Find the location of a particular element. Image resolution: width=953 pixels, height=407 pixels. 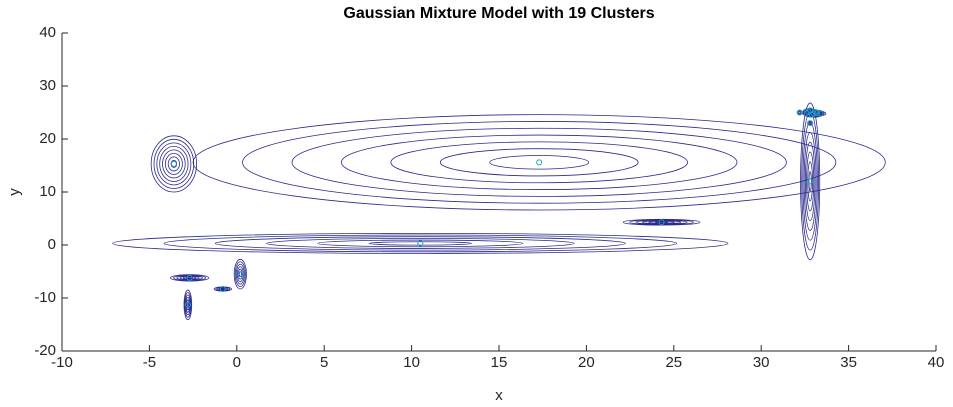

x-tick-label: -5 is located at coordinates (149, 362).